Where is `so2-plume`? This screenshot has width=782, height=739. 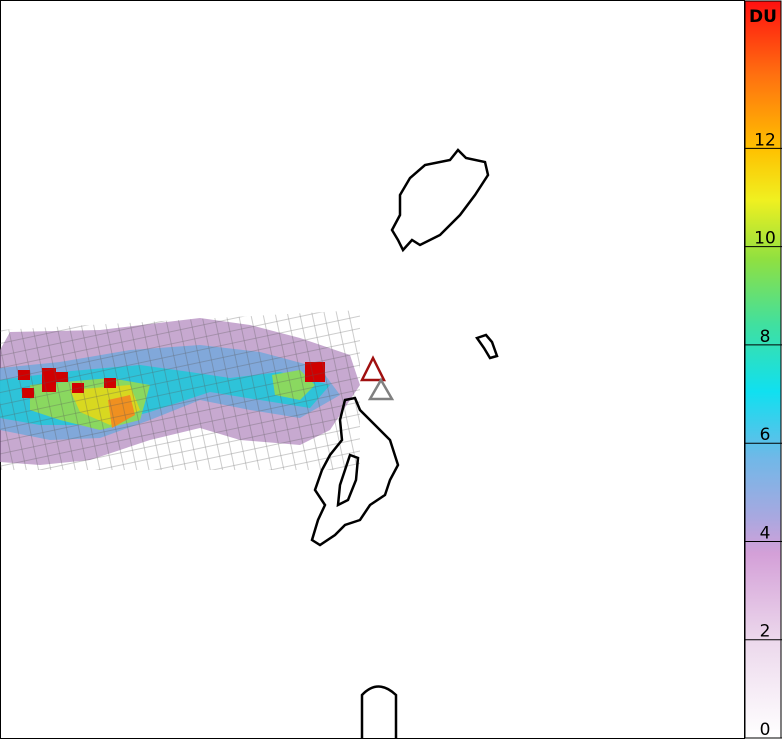
so2-plume is located at coordinates (180, 390).